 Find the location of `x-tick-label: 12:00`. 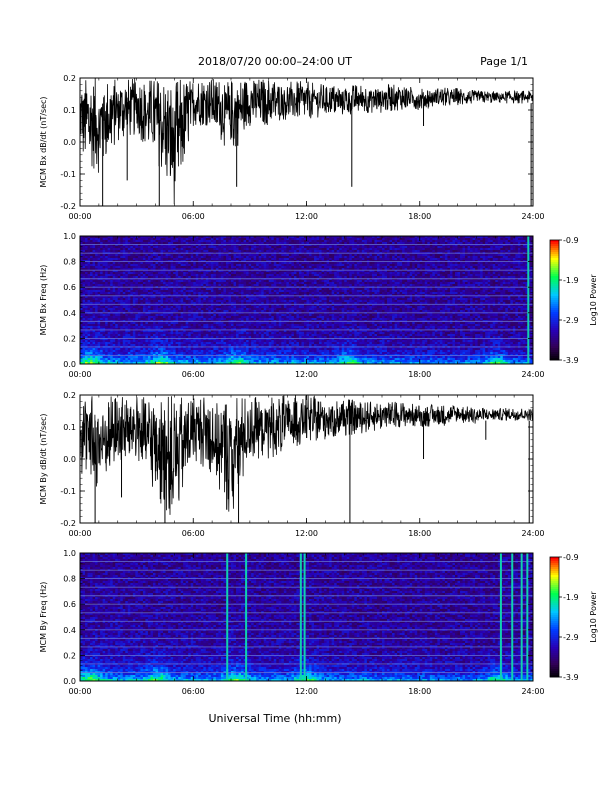

x-tick-label: 12:00 is located at coordinates (306, 216).